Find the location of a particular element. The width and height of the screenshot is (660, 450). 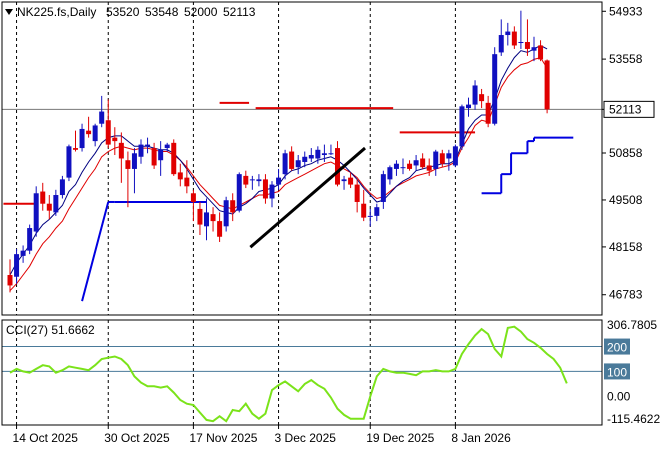

cci-tick-label: 100 is located at coordinates (617, 372).